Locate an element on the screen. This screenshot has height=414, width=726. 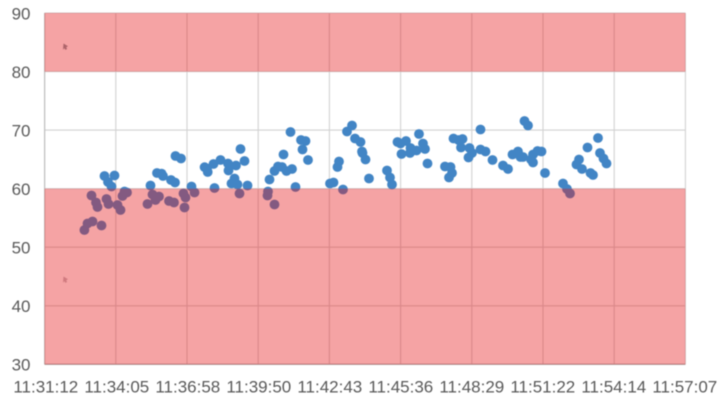
svg-text: 11:39:50 is located at coordinates (258, 387).